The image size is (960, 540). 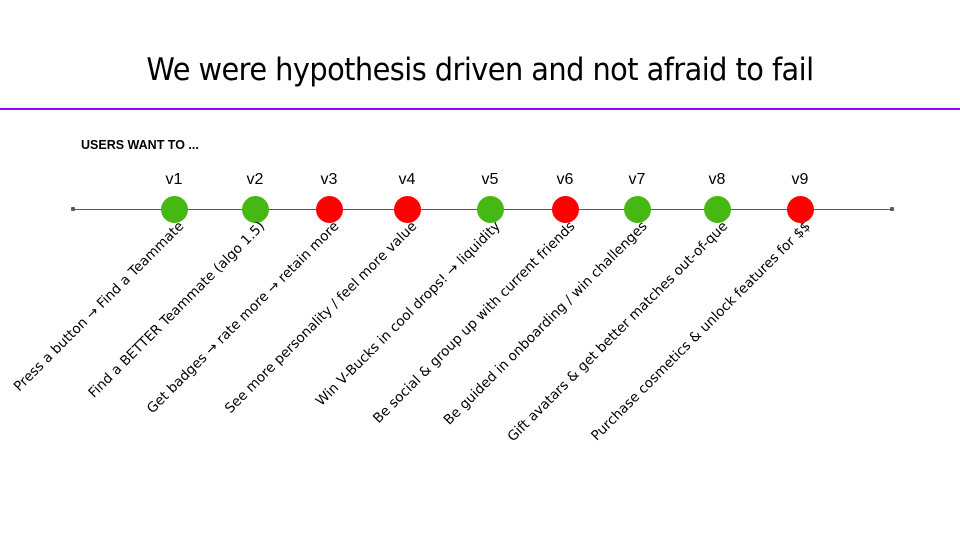 What do you see at coordinates (892, 209) in the screenshot?
I see `timeline-end-point` at bounding box center [892, 209].